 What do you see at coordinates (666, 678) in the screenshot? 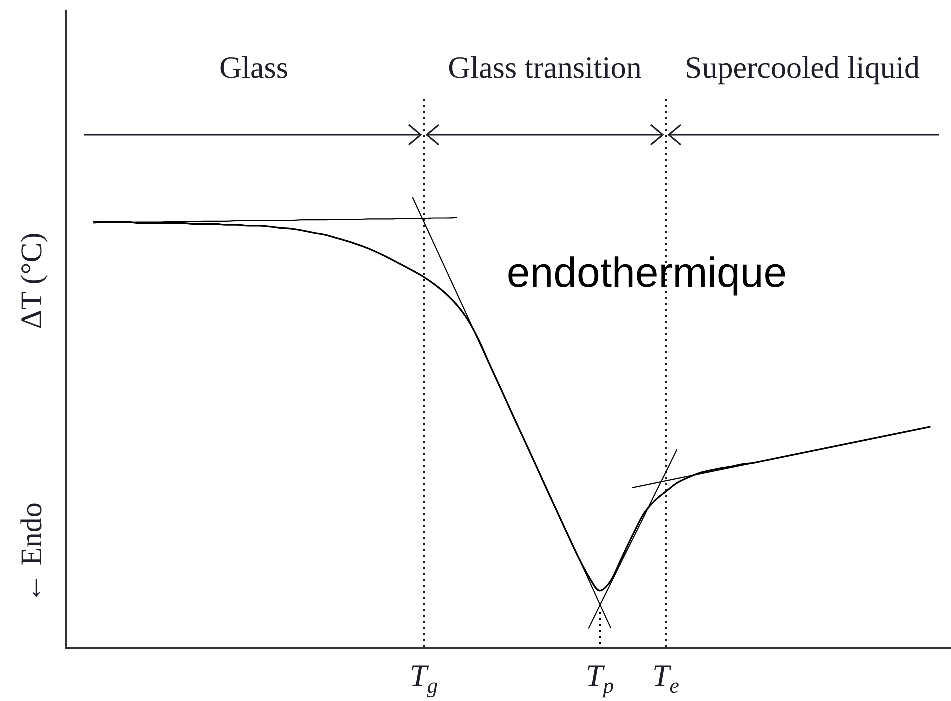
I see `x-tick-label: T$_{e}$` at bounding box center [666, 678].